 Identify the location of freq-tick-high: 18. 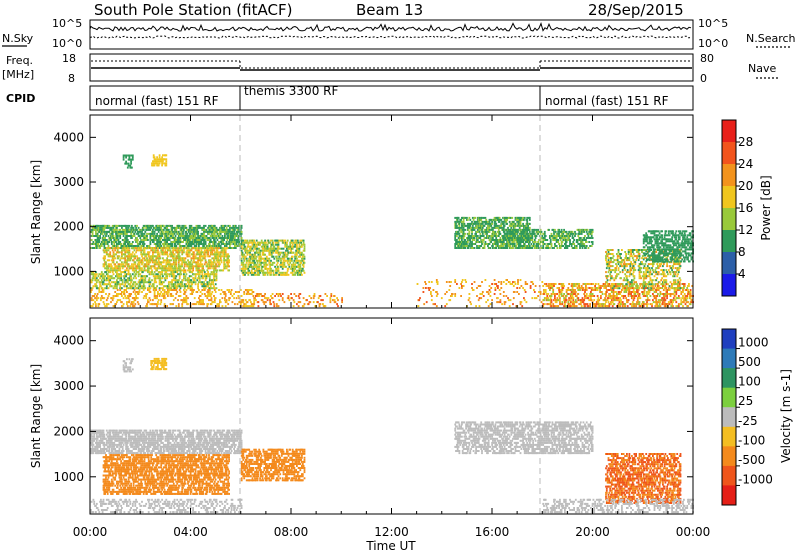
(69, 58).